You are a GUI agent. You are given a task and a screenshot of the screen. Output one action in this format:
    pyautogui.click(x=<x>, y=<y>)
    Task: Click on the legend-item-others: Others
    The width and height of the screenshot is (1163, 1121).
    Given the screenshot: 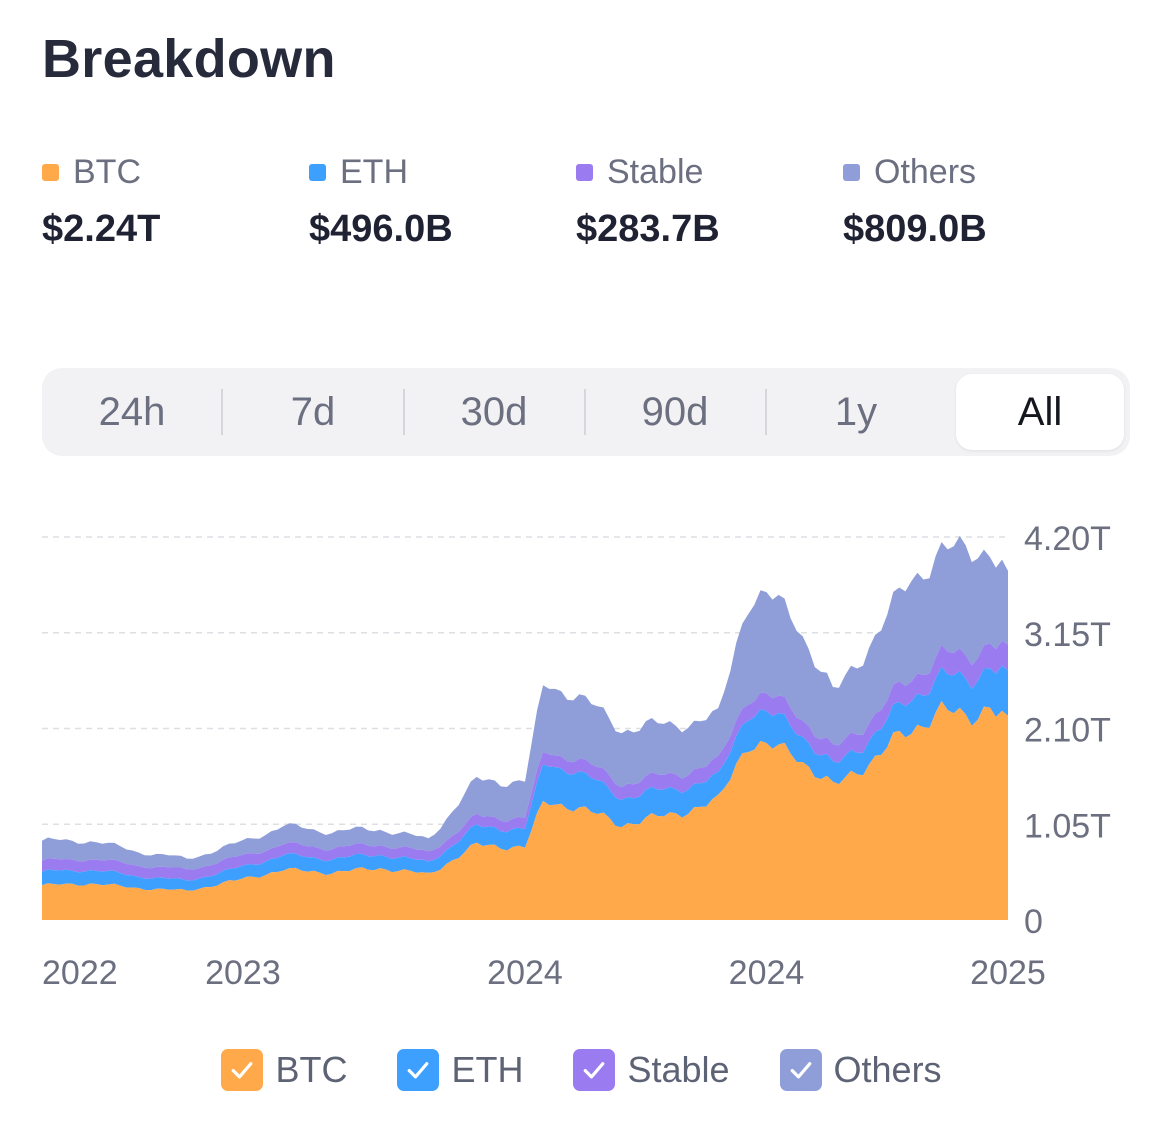 What is the action you would take?
    pyautogui.click(x=860, y=1070)
    